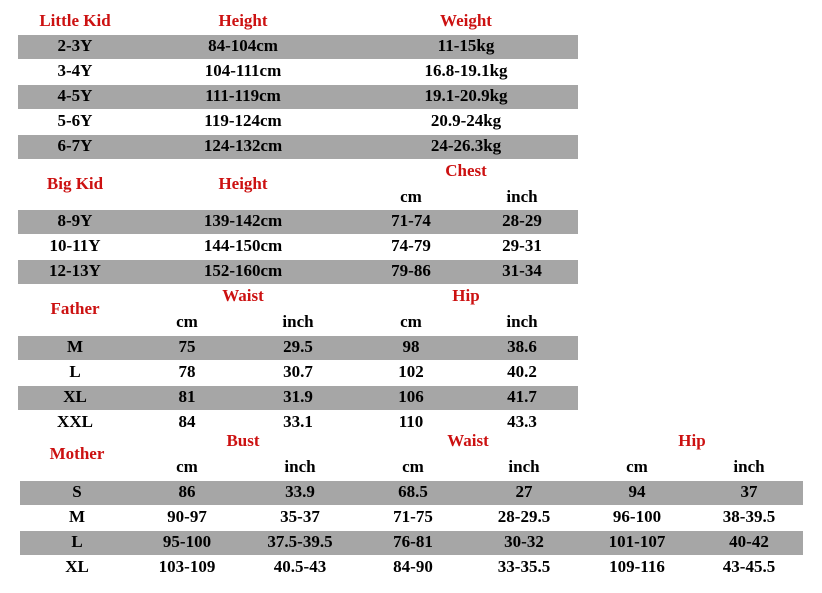 Image resolution: width=822 pixels, height=593 pixels. I want to click on cell: 152-160cm, so click(243, 270).